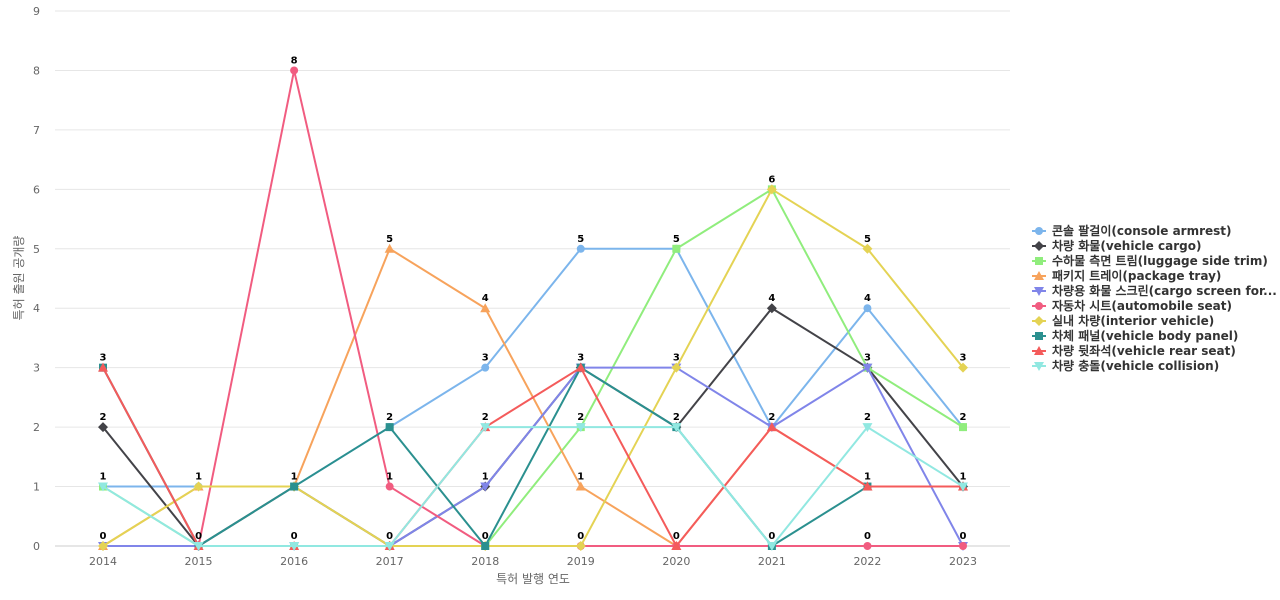 This screenshot has width=1280, height=600. Describe the element at coordinates (1150, 260) in the screenshot. I see `legend-item: 수하물 측면 트림(luggage side trim)` at that location.